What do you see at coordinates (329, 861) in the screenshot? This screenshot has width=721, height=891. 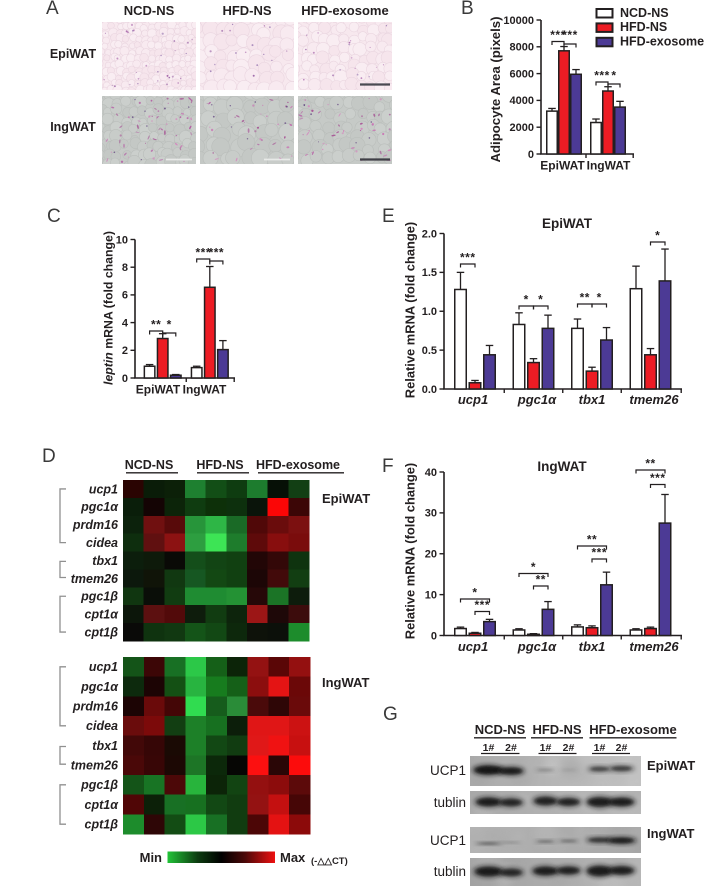 I see `svg-text: (-△△CT)` at bounding box center [329, 861].